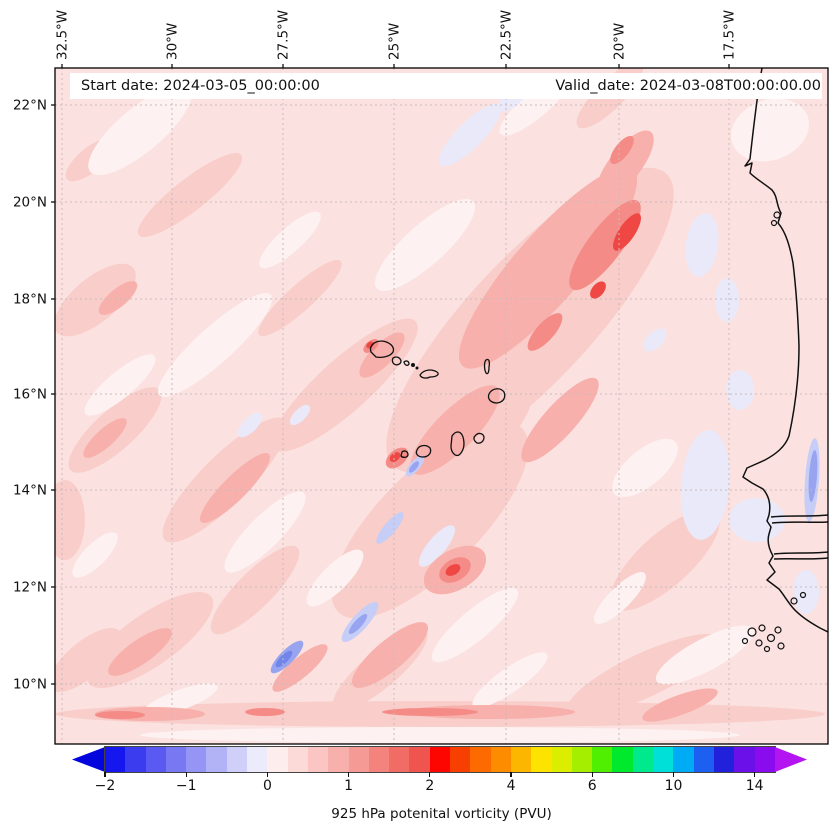  I want to click on colorbar-tick-label: 1, so click(349, 786).